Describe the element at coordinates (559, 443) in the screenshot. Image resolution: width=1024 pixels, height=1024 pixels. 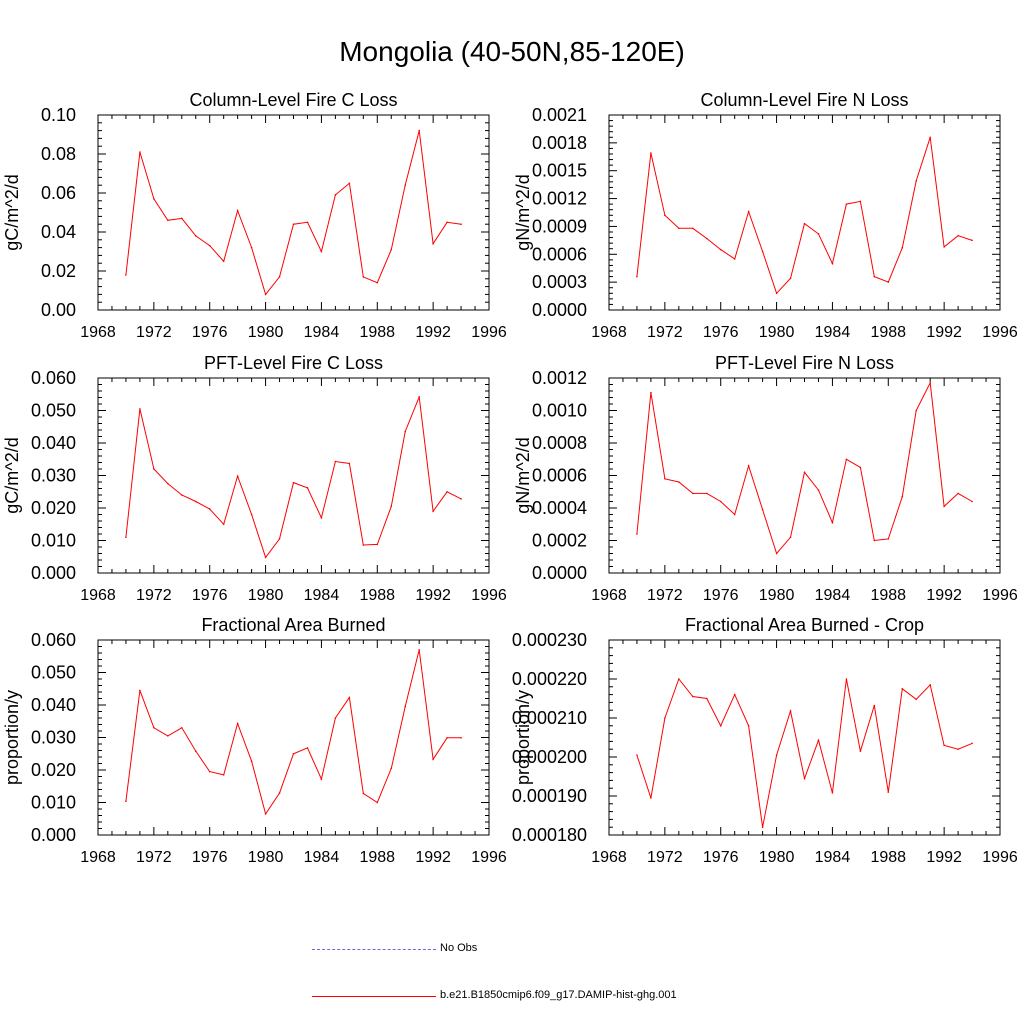
I see `y-tick-label: 0.0008` at that location.